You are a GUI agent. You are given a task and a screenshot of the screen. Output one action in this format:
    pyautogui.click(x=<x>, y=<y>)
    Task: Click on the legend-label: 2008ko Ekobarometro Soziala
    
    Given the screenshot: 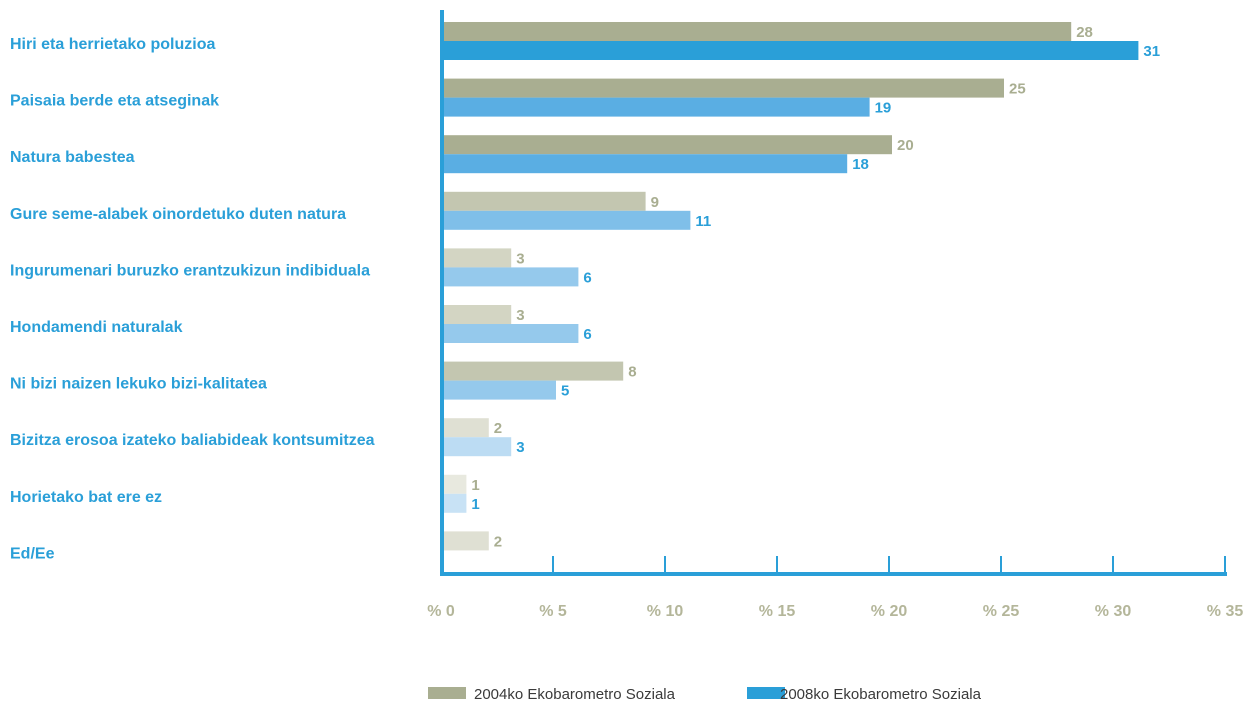 What is the action you would take?
    pyautogui.click(x=881, y=694)
    